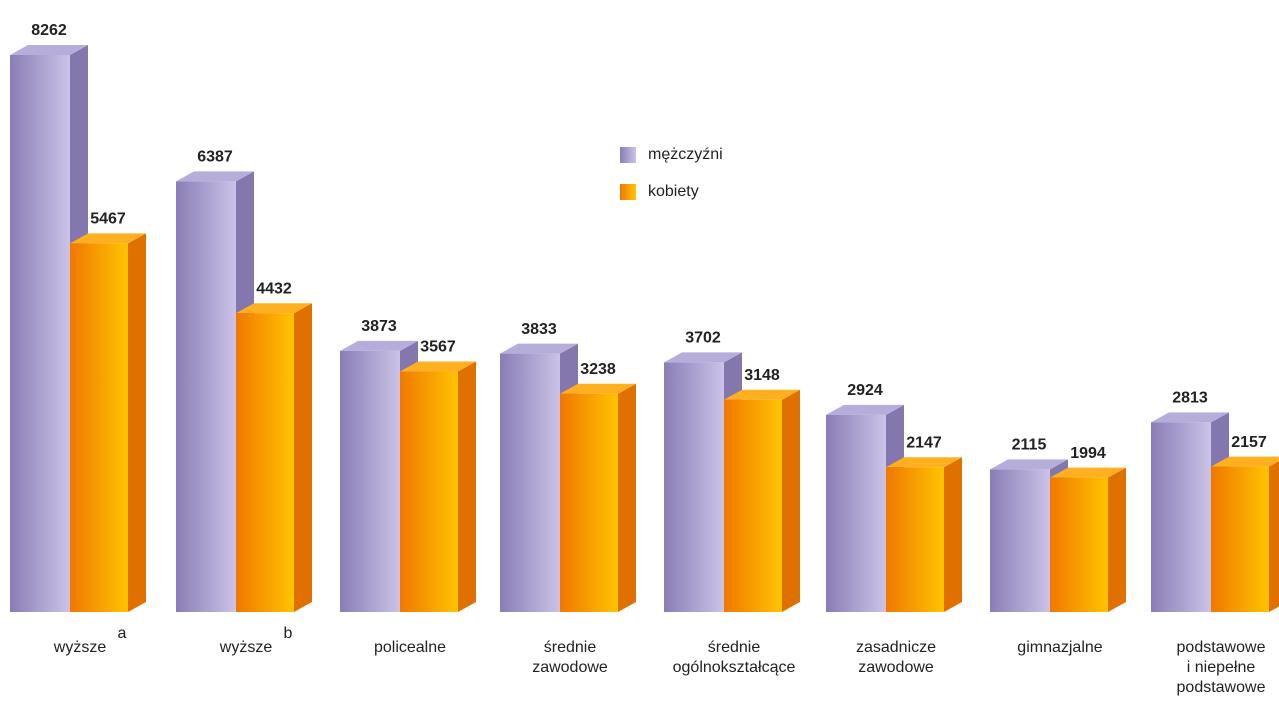 The width and height of the screenshot is (1279, 706). I want to click on category-note: a, so click(122, 633).